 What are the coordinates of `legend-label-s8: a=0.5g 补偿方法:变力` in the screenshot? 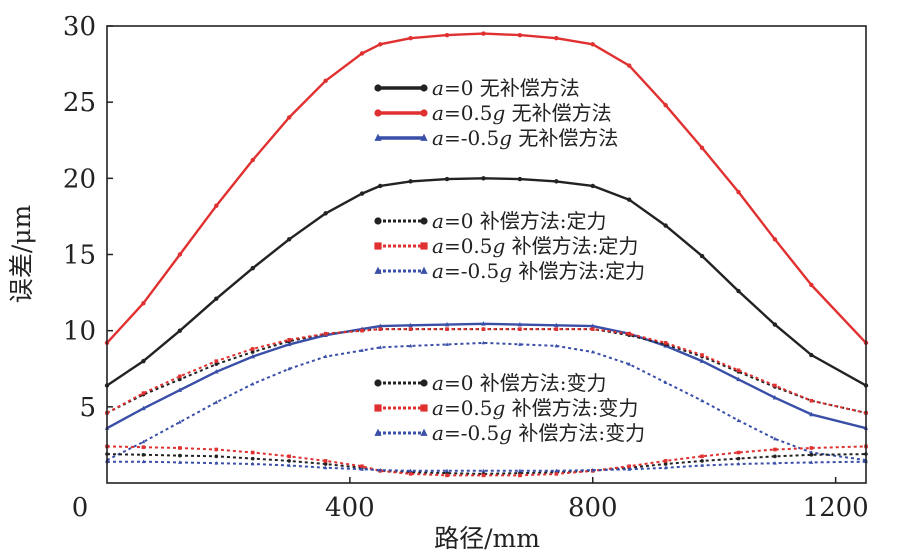 It's located at (535, 408).